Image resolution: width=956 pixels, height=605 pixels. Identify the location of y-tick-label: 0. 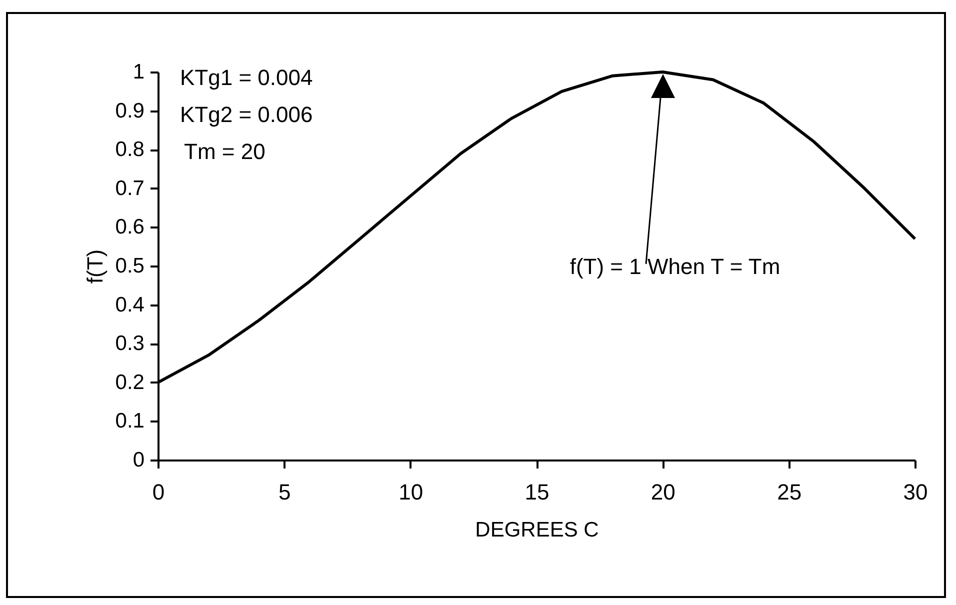
(138, 460).